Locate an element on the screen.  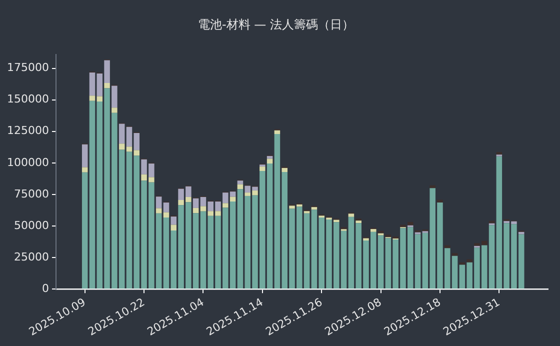
y-tick-label: 0 is located at coordinates (45, 288).